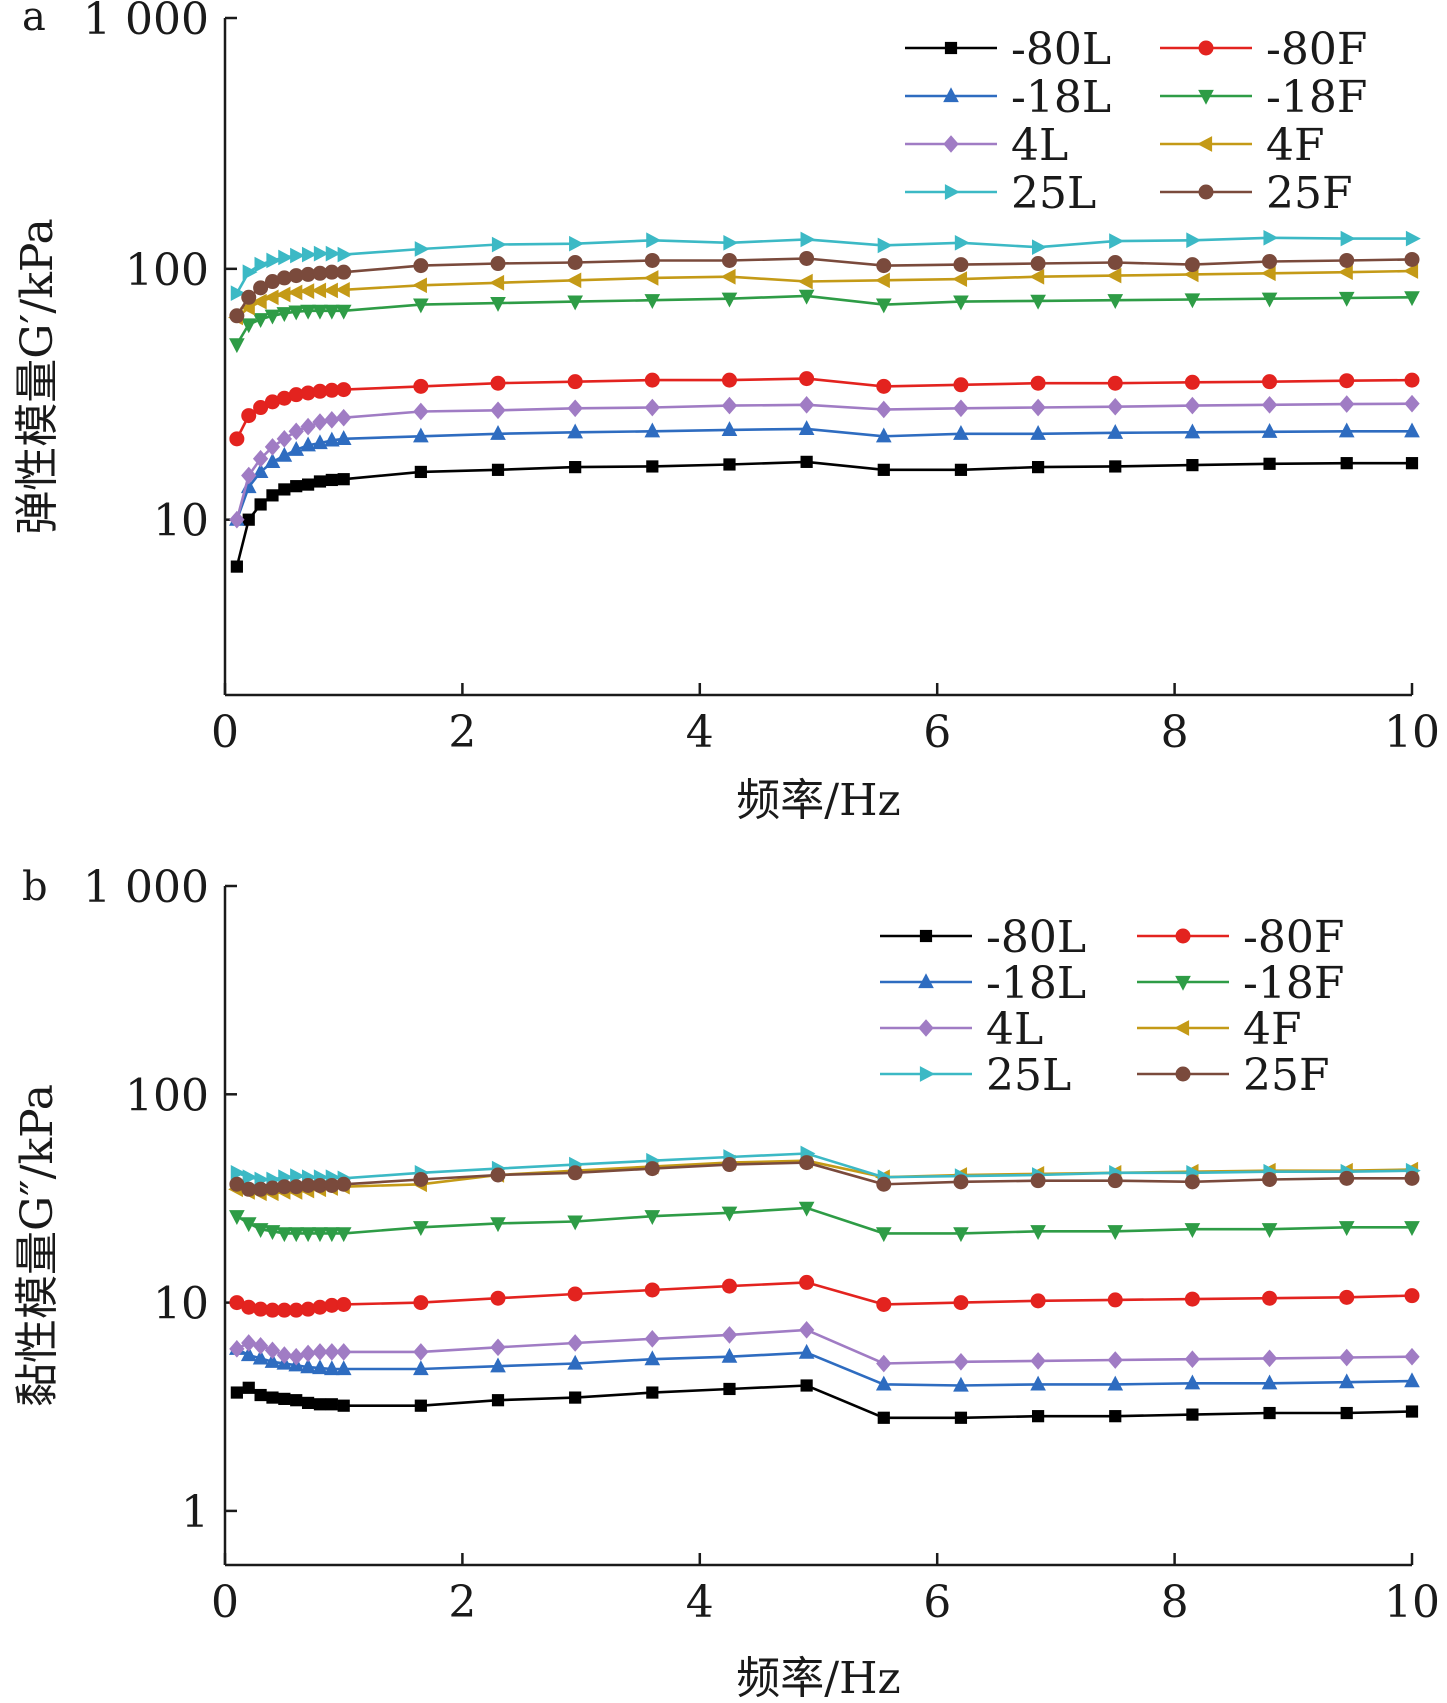 The width and height of the screenshot is (1447, 1703). What do you see at coordinates (937, 1602) in the screenshot?
I see `x-tick-label: 6` at bounding box center [937, 1602].